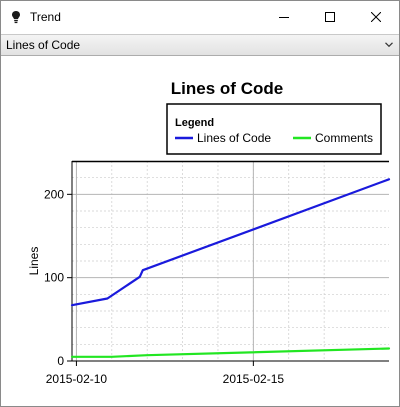 The height and width of the screenshot is (407, 400). What do you see at coordinates (200, 45) in the screenshot?
I see `metric-selector: Lines of Code` at bounding box center [200, 45].